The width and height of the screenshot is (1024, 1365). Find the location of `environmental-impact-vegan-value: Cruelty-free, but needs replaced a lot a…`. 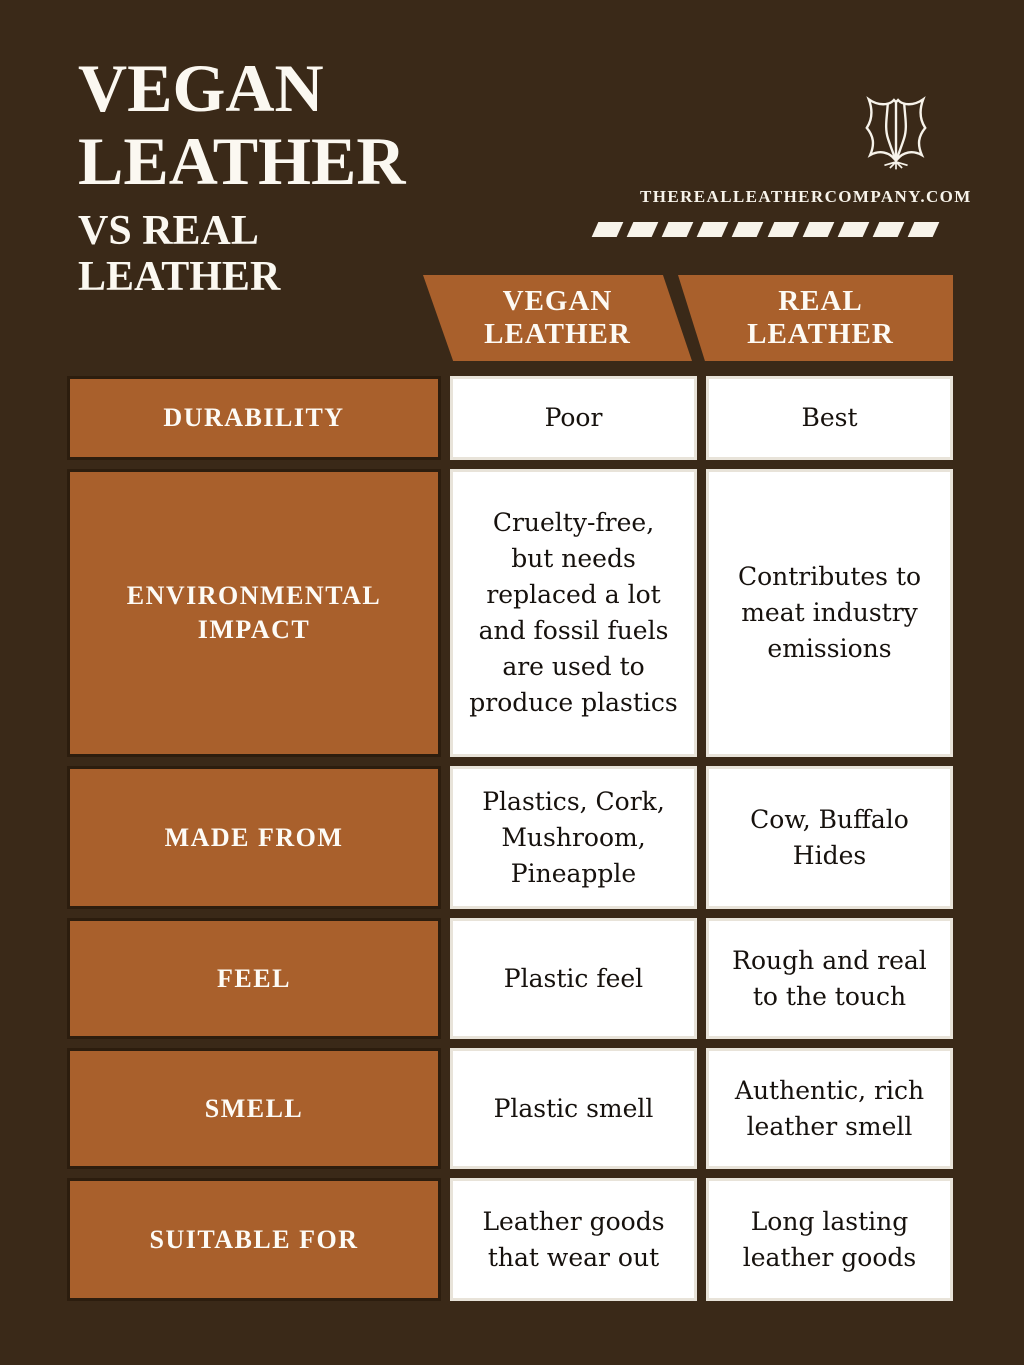

environmental-impact-vegan-value: Cruelty-free, but needs replaced a lot a… is located at coordinates (573, 613).